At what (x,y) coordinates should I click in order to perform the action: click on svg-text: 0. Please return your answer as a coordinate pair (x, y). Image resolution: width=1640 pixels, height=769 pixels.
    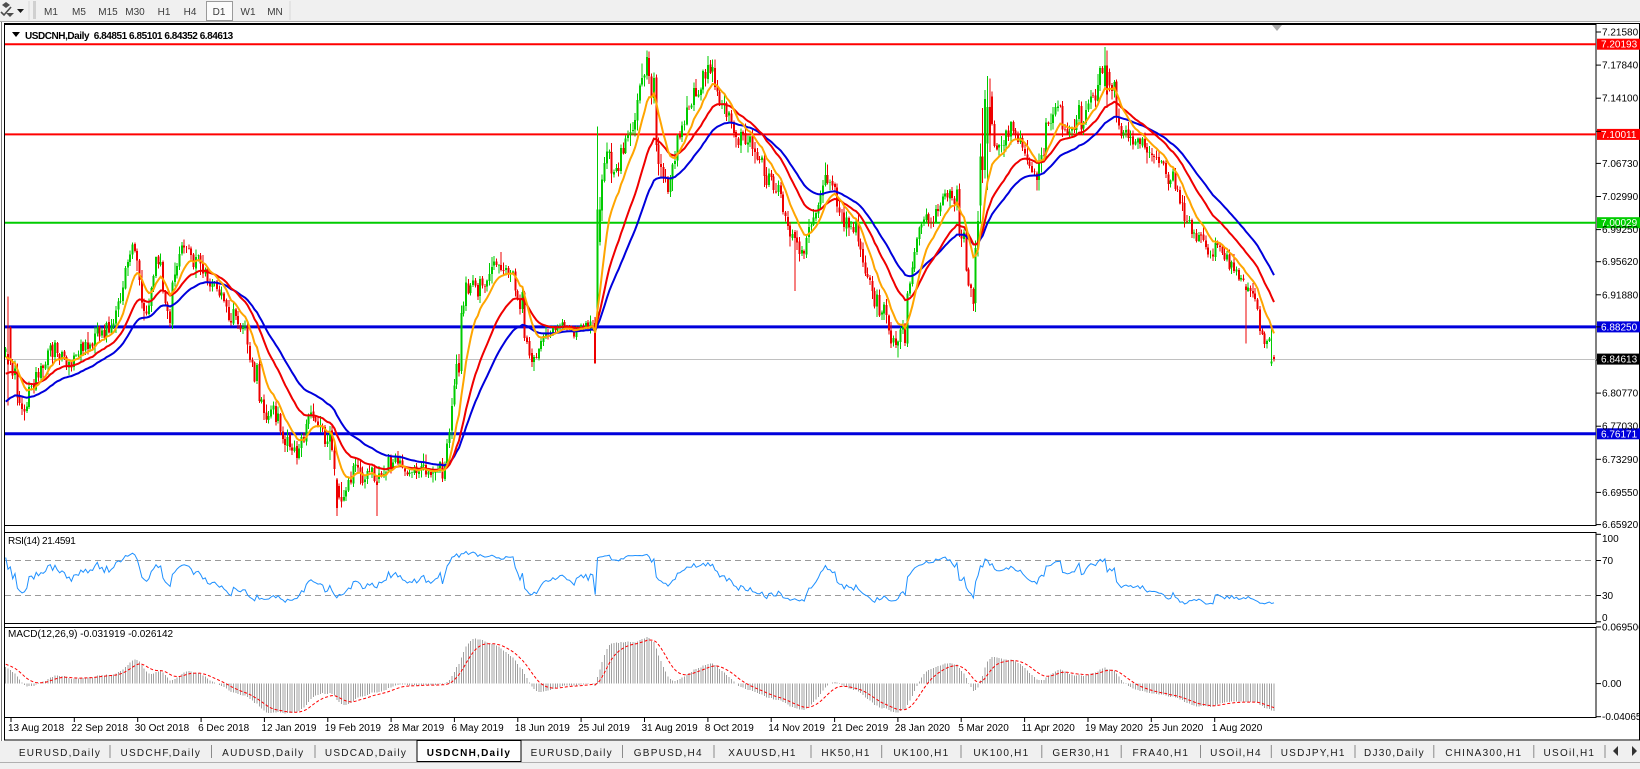
    Looking at the image, I should click on (1605, 618).